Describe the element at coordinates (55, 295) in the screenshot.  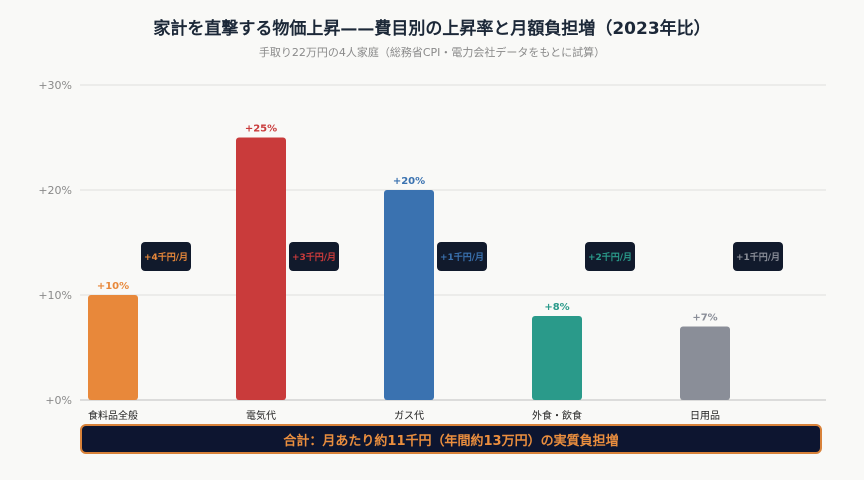
I see `y-tick-label: +10%` at that location.